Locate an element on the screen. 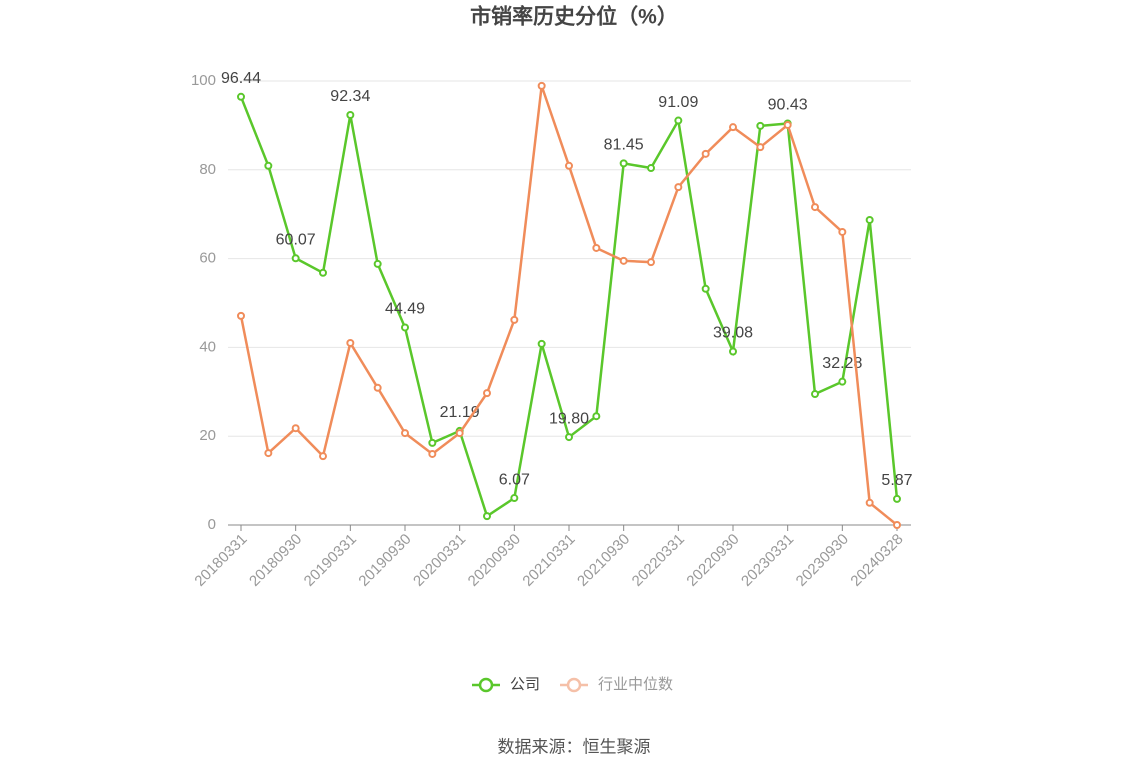 Image resolution: width=1148 pixels, height=776 pixels. data-label: 60.07 is located at coordinates (296, 240).